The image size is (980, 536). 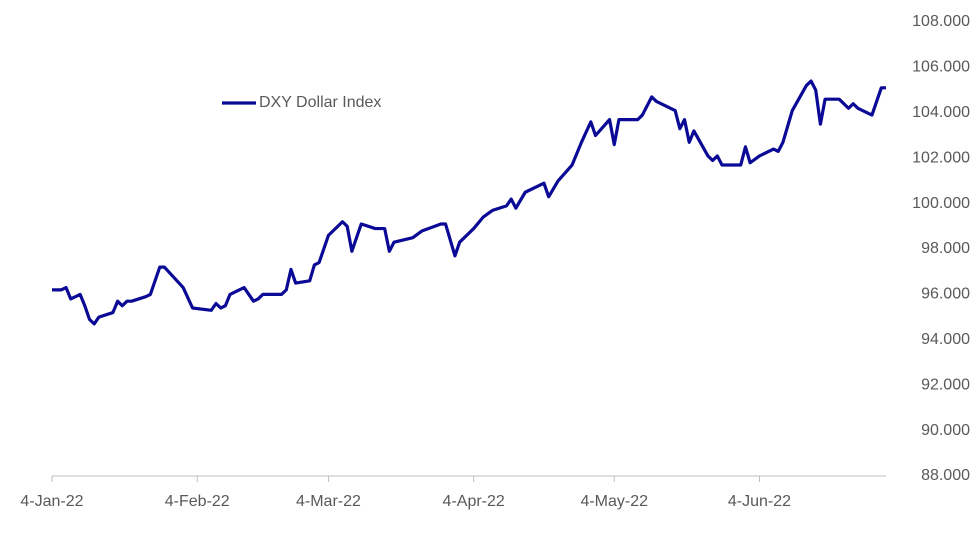 I want to click on x-tick-label: 4-Feb-22, so click(x=197, y=501).